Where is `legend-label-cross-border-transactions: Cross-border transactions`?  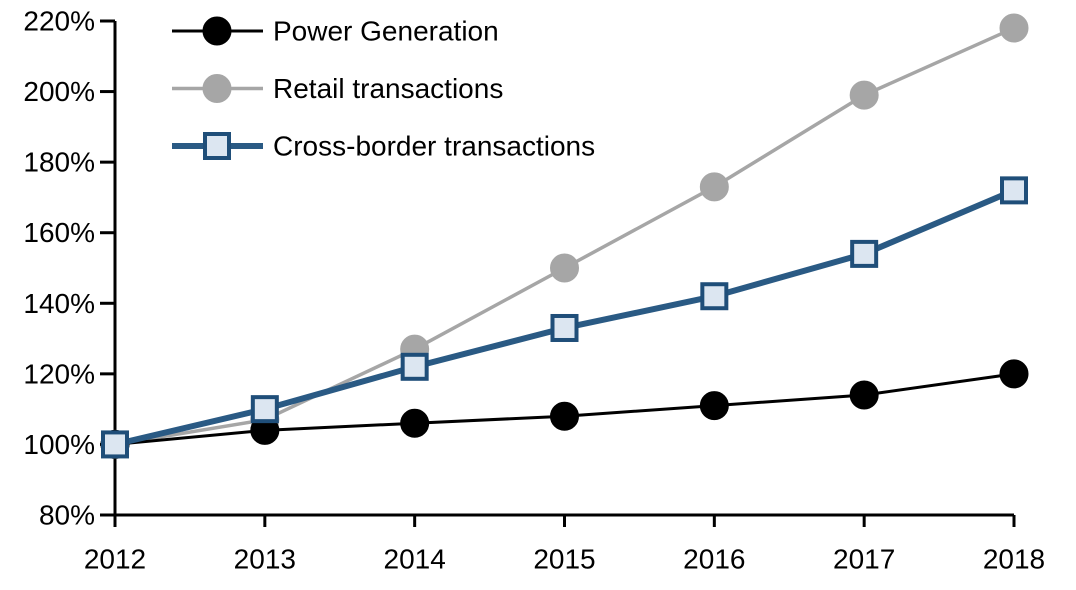 legend-label-cross-border-transactions: Cross-border transactions is located at coordinates (434, 146).